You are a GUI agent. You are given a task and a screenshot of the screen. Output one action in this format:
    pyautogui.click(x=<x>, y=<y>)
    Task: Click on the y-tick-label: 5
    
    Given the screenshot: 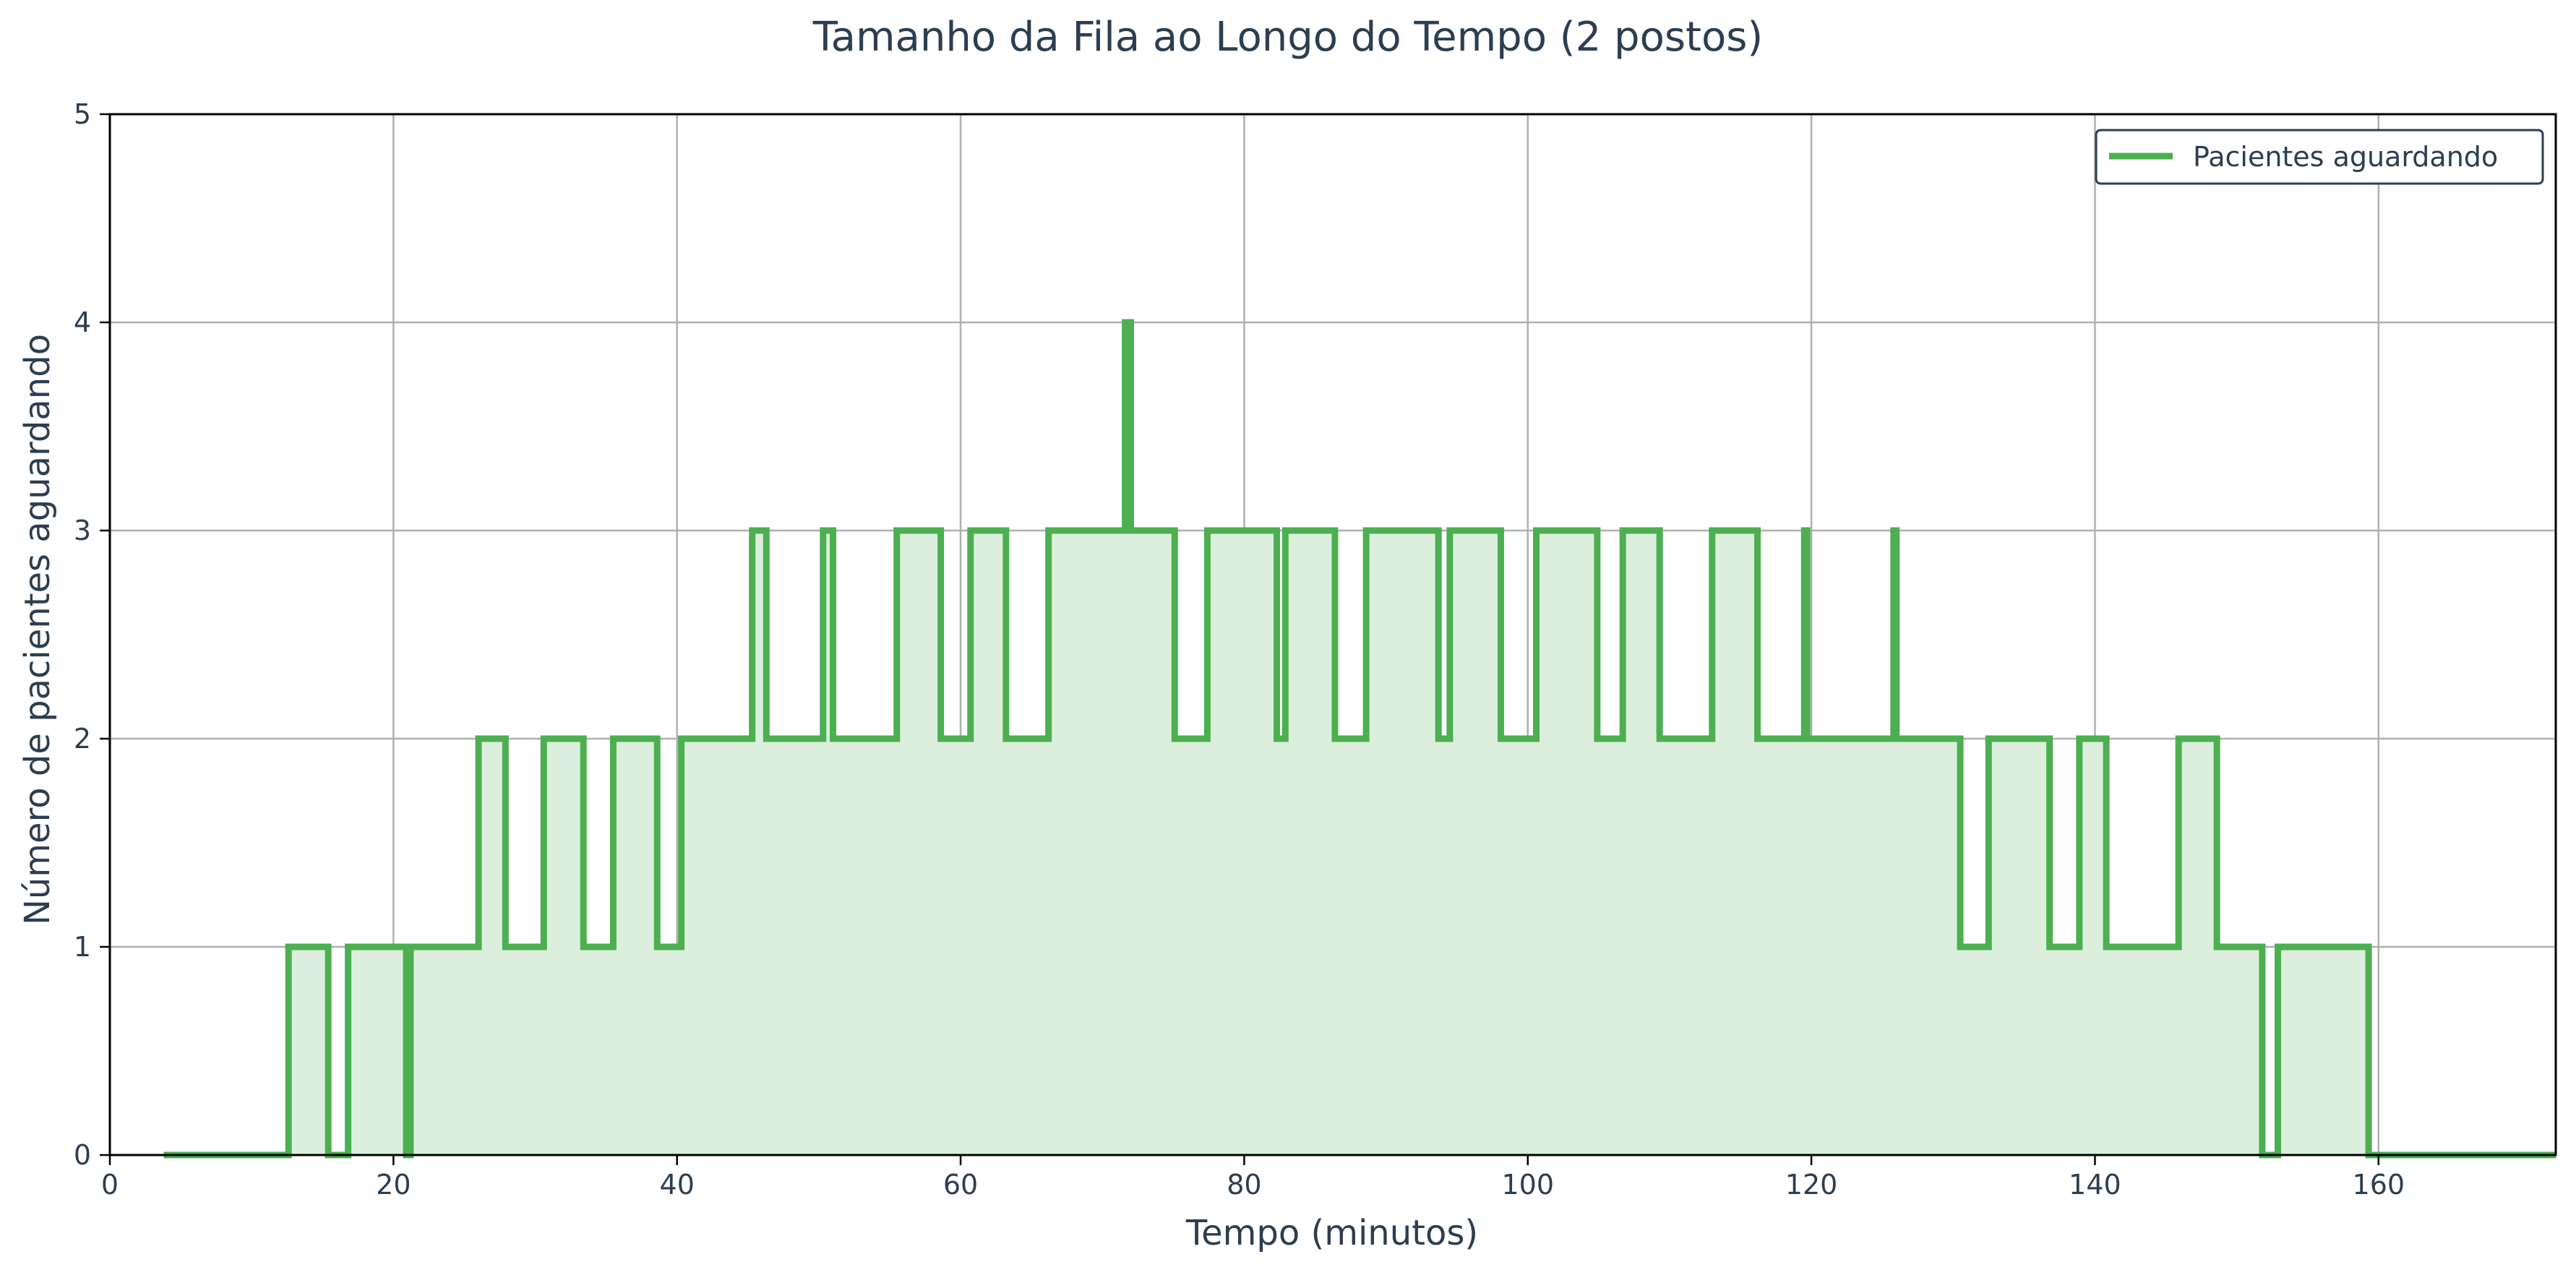 What is the action you would take?
    pyautogui.click(x=82, y=114)
    